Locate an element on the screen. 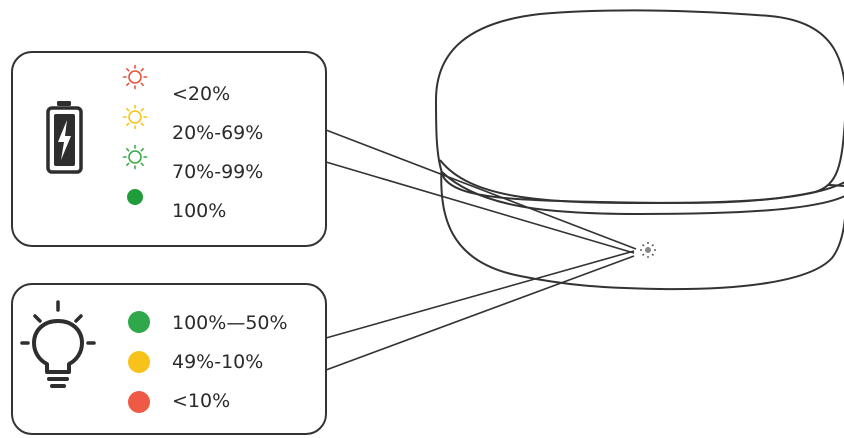  indicator-row: 100%—50% is located at coordinates (208, 322).